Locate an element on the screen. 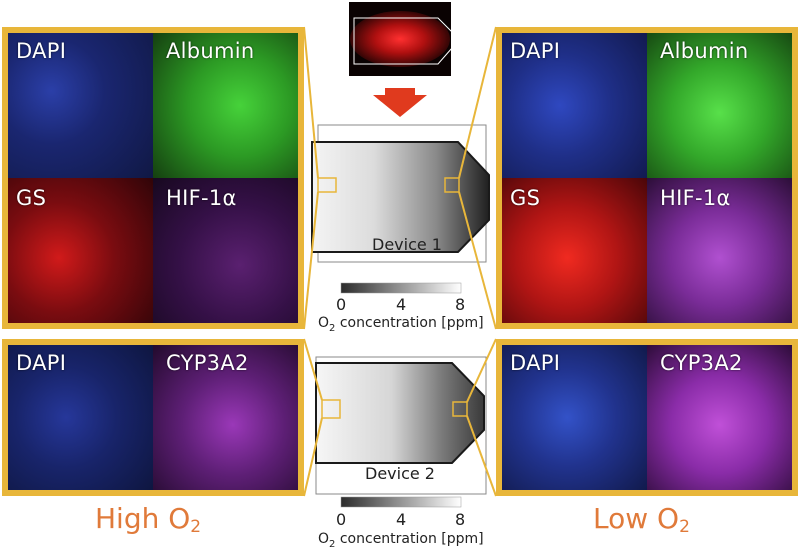 This screenshot has width=800, height=555. colorbar1-title: O2 concentration [ppm] is located at coordinates (401, 324).